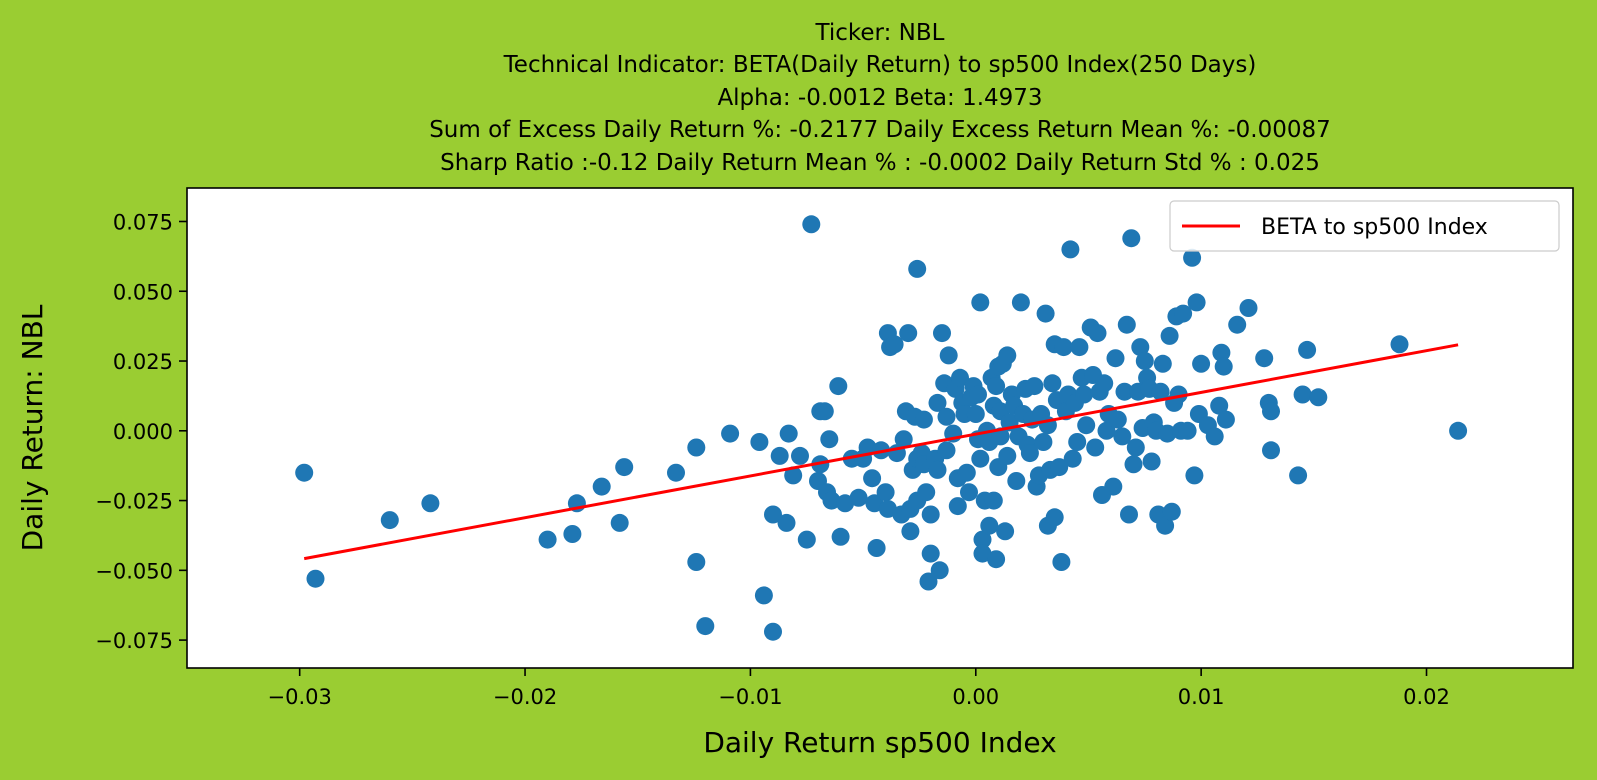 The image size is (1597, 780). What do you see at coordinates (143, 292) in the screenshot?
I see `y-tick-label: 0.050` at bounding box center [143, 292].